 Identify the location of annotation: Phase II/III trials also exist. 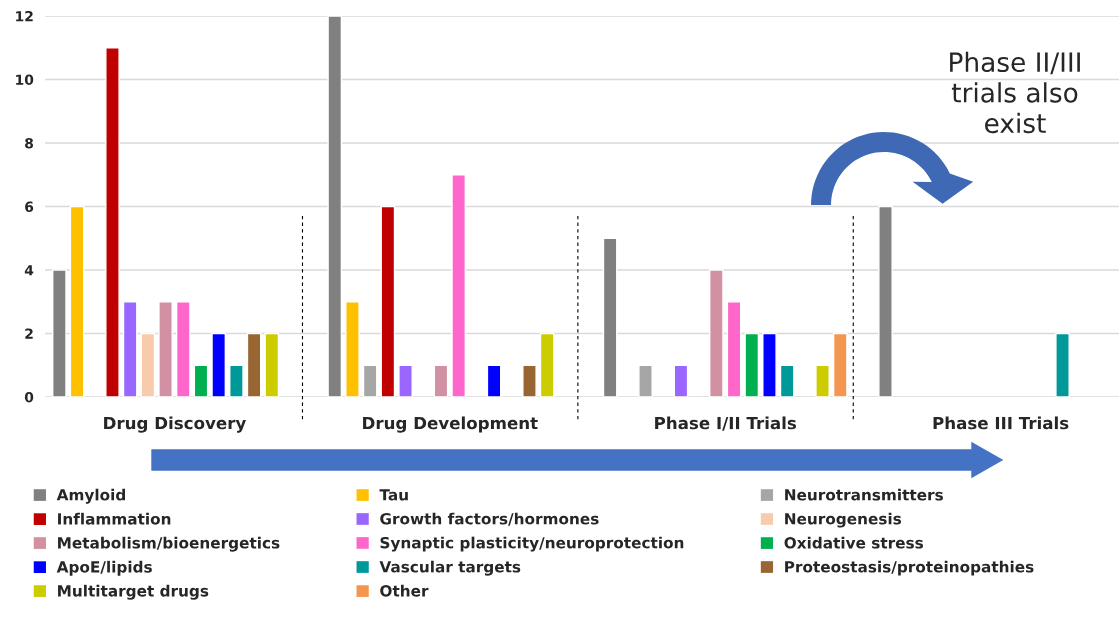
(1015, 92).